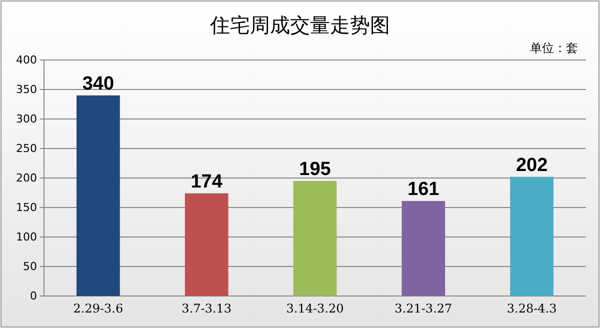  I want to click on y-tick-label: 150, so click(26, 207).